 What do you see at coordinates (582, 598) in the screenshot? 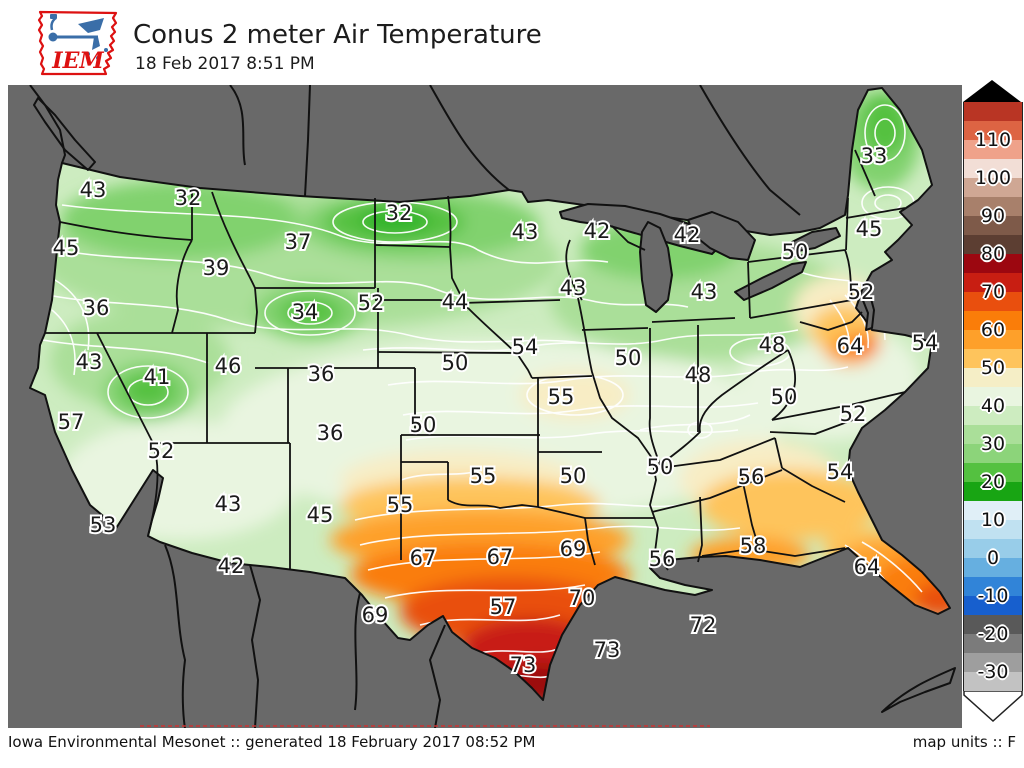
I see `map-temp-label: 70` at bounding box center [582, 598].